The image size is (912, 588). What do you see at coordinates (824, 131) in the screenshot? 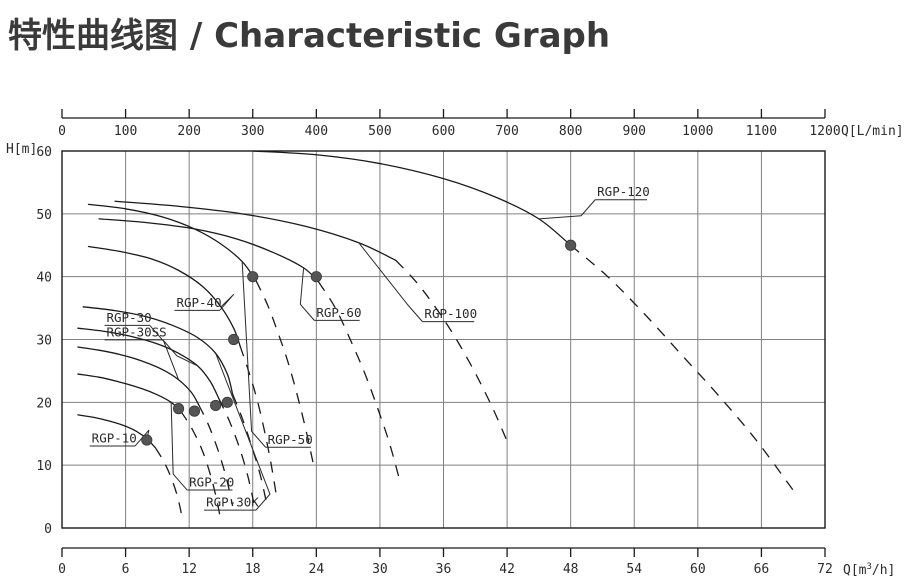
I see `top-axis-tick-label: 1200` at bounding box center [824, 131].